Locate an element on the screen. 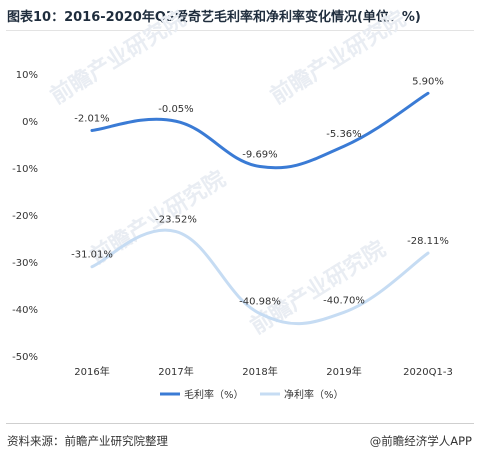 The width and height of the screenshot is (480, 459). gross-margin-line is located at coordinates (260, 130).